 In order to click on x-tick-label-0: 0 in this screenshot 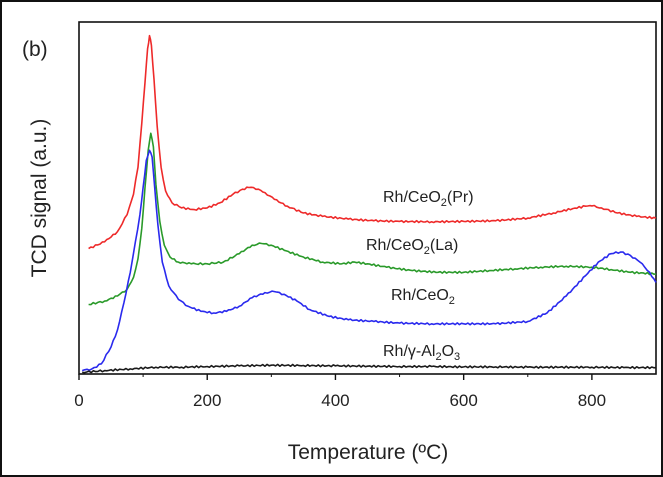, I will do `click(78, 400)`.